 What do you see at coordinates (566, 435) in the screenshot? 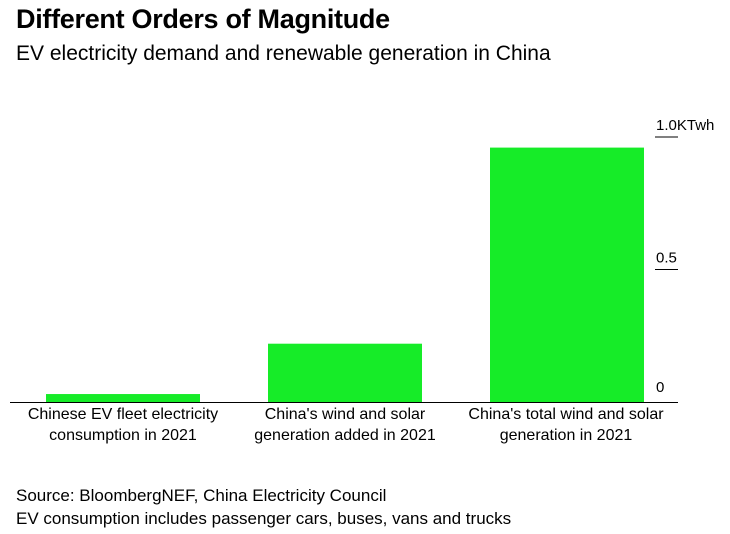
I see `category-label-line: generation in 2021` at bounding box center [566, 435].